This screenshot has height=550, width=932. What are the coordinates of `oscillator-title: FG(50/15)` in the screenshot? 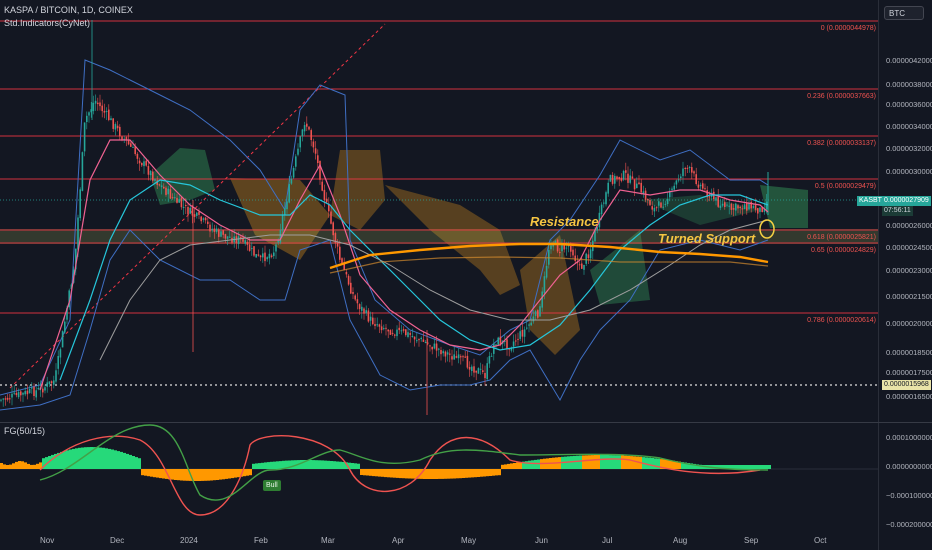 It's located at (25, 431).